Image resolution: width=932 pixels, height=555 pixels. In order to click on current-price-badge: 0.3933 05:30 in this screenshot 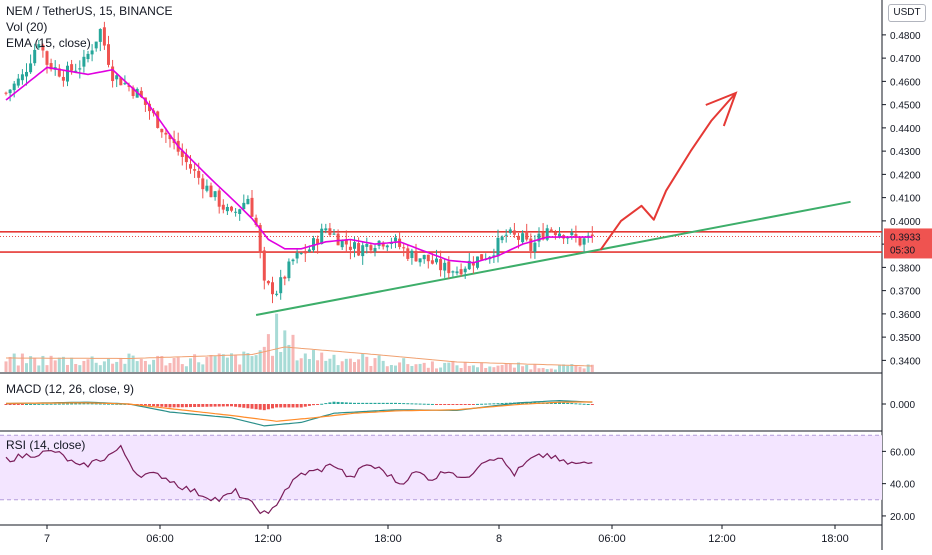, I will do `click(908, 243)`.